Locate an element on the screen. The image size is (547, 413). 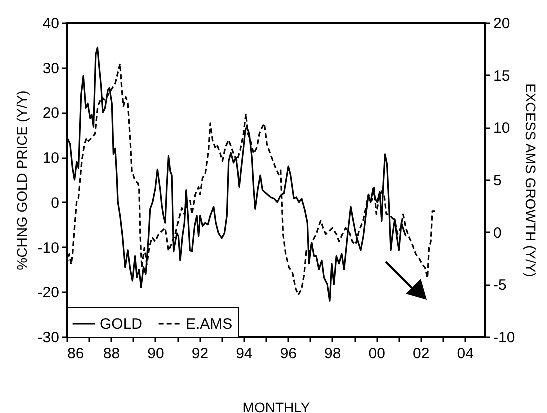
x-tick-label: 00 is located at coordinates (377, 354).